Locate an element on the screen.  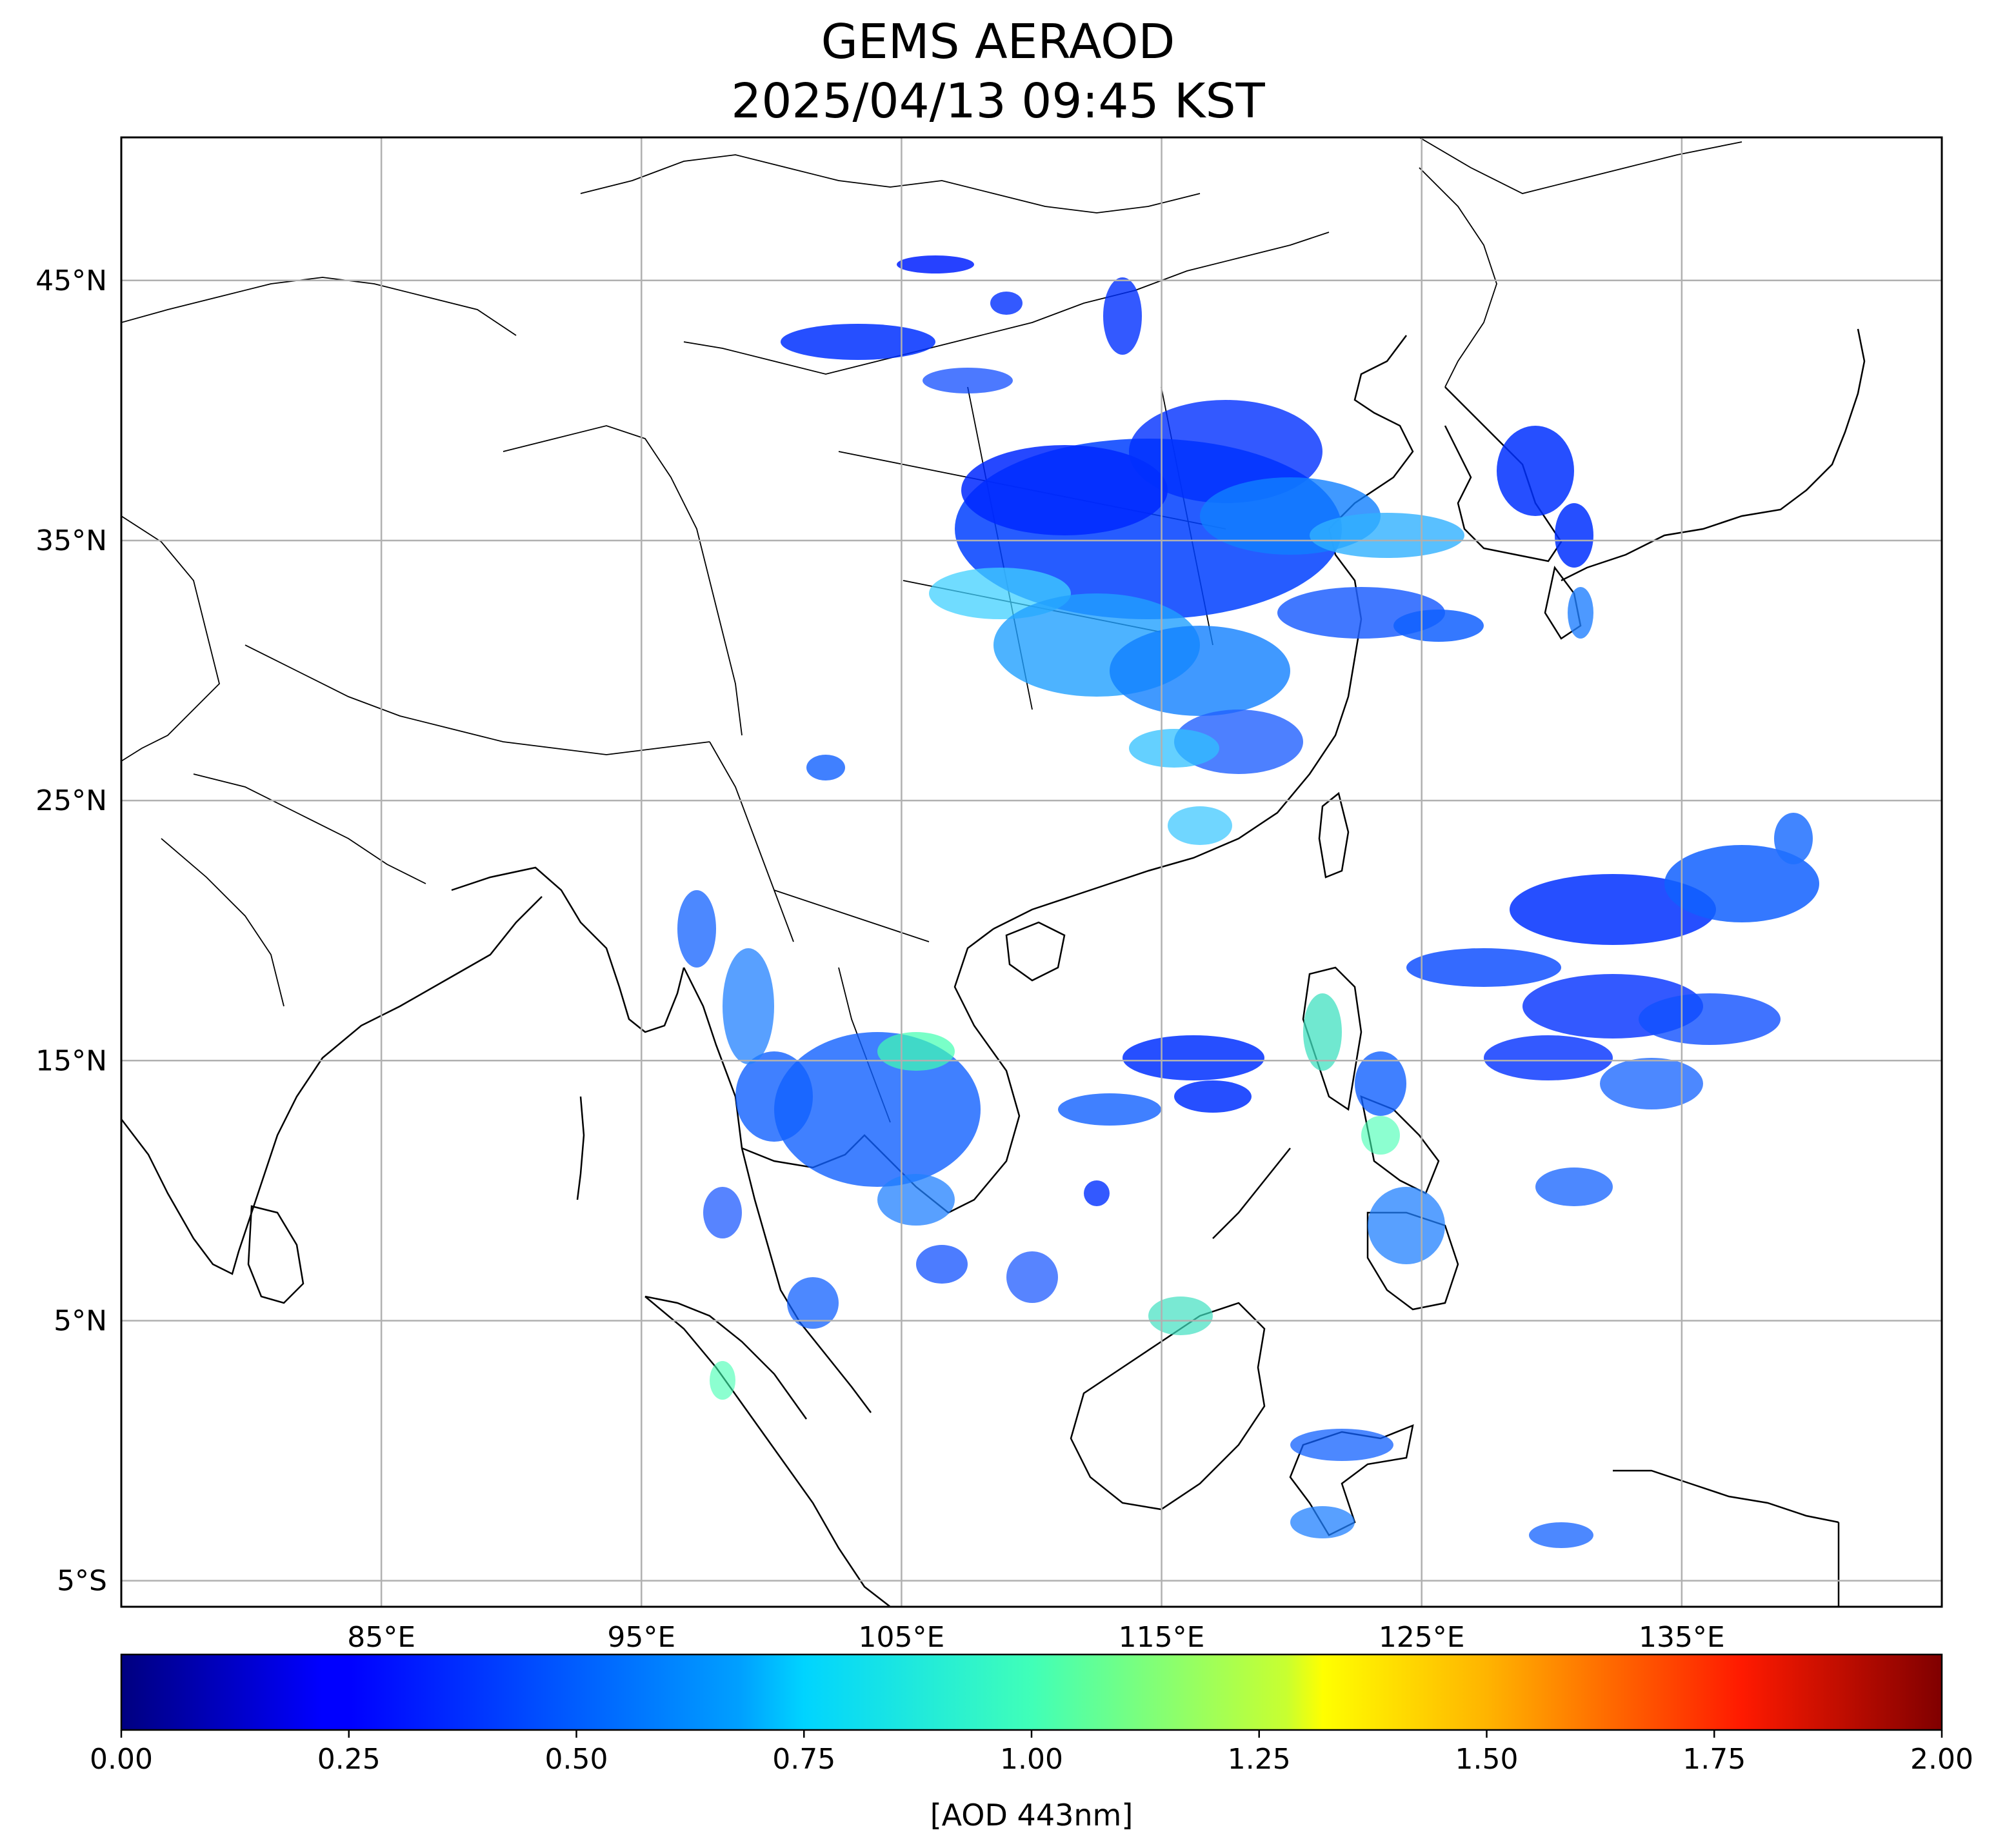
lon-tick-label: 125°E is located at coordinates (1422, 1638).